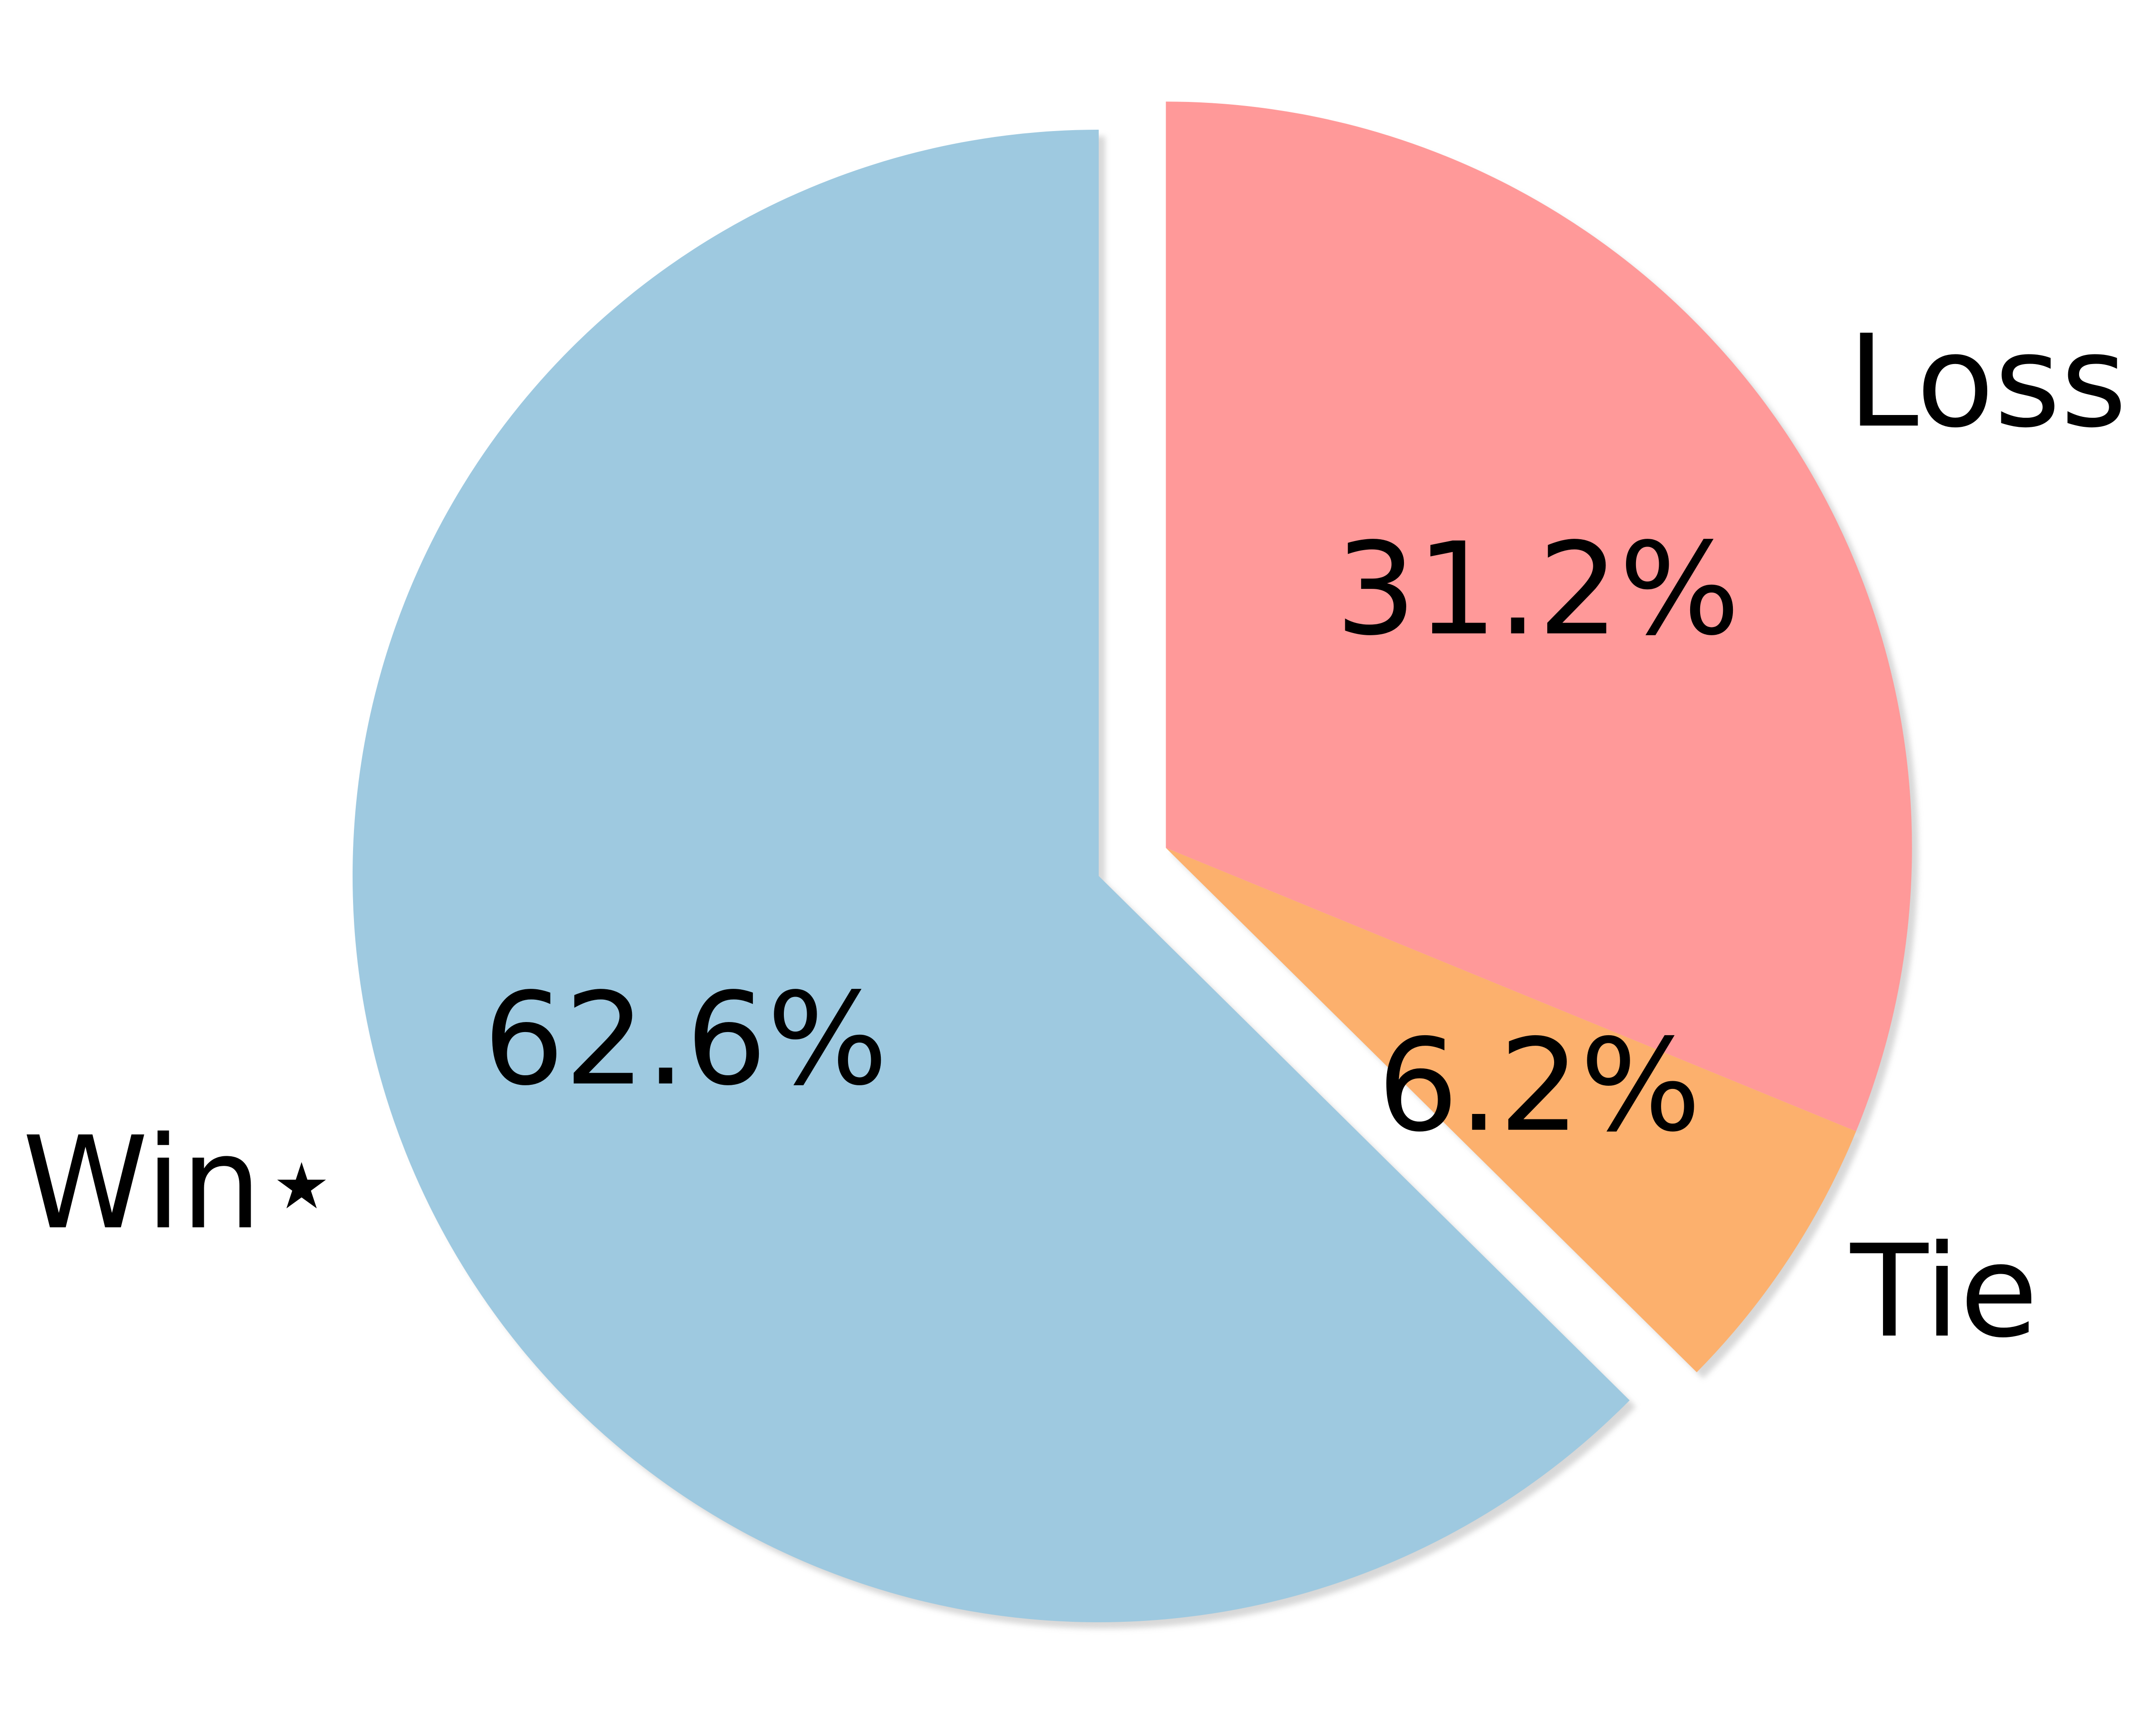 This screenshot has width=2156, height=1736. Describe the element at coordinates (1537, 590) in the screenshot. I see `percent-label-loss: 31.2%` at that location.